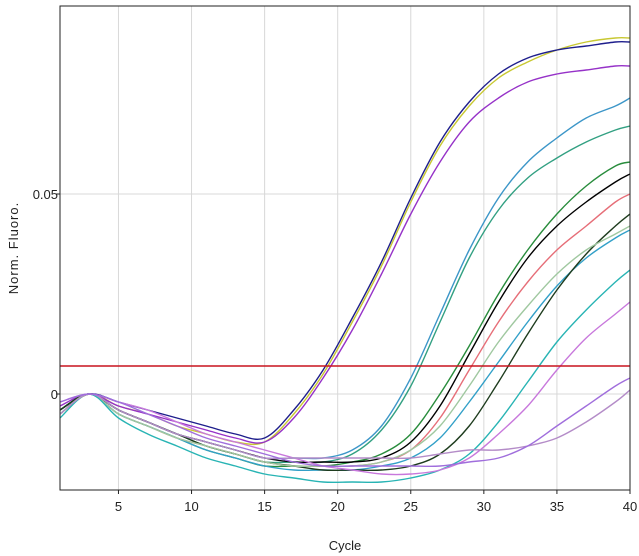 The width and height of the screenshot is (639, 556). Describe the element at coordinates (191, 506) in the screenshot. I see `x-tick-label: 10` at that location.